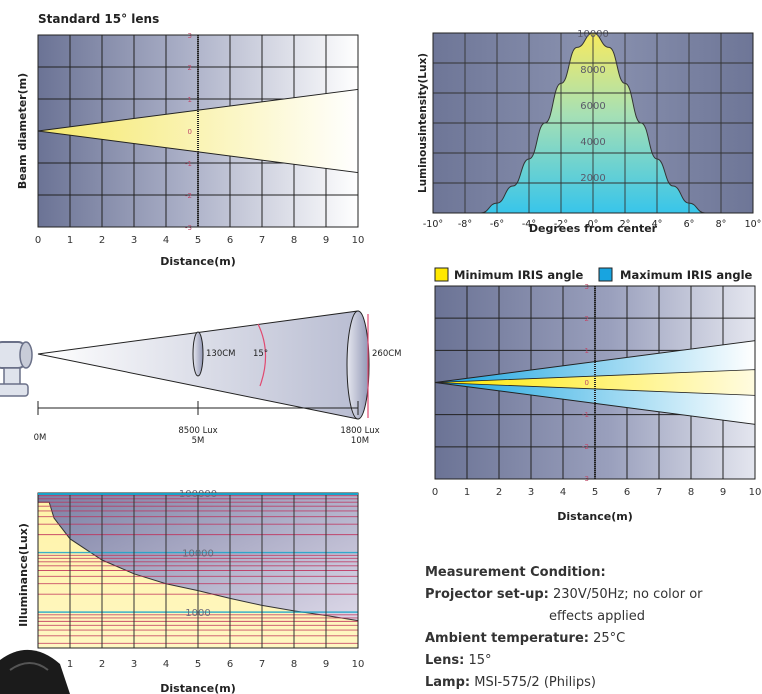  I want to click on legend-swatch-max, so click(605, 274).